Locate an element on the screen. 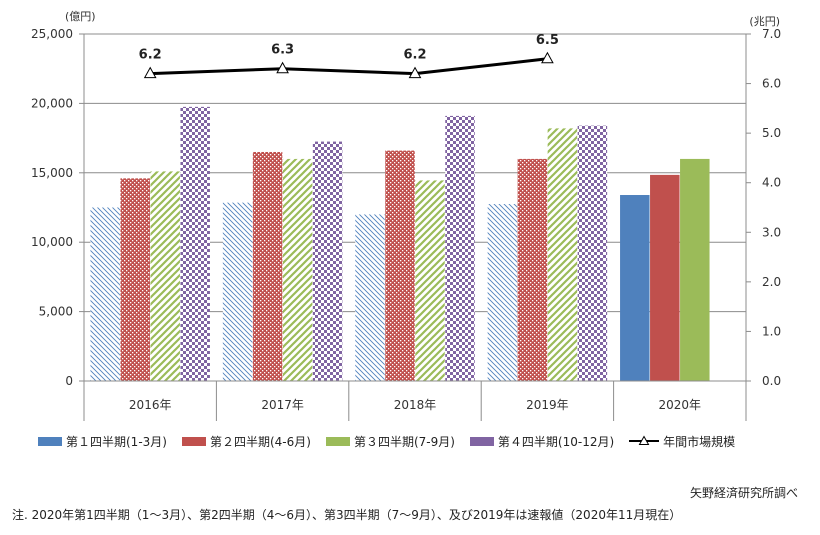 Image resolution: width=820 pixels, height=535 pixels. left-tick-label: 25,000 is located at coordinates (52, 34).